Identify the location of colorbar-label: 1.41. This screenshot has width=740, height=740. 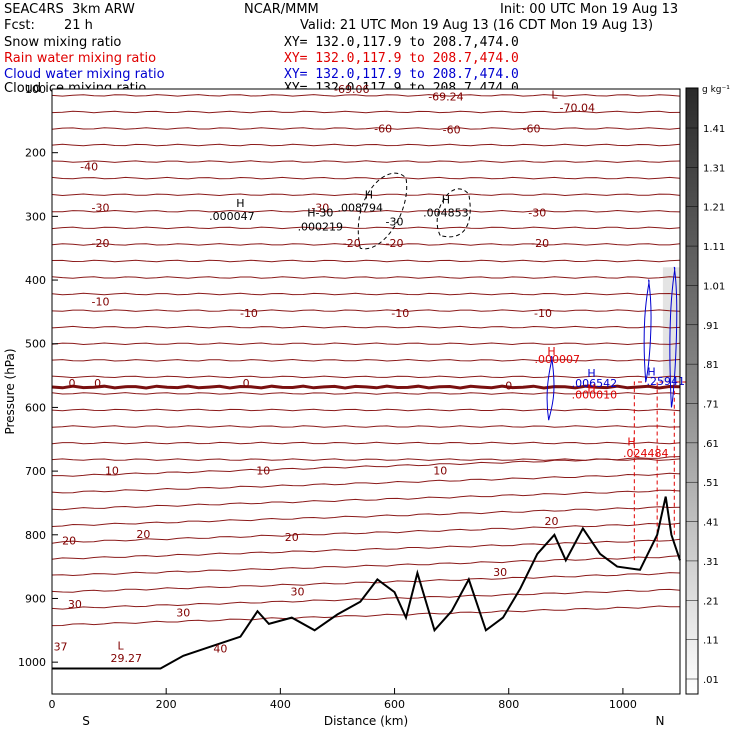
(714, 129).